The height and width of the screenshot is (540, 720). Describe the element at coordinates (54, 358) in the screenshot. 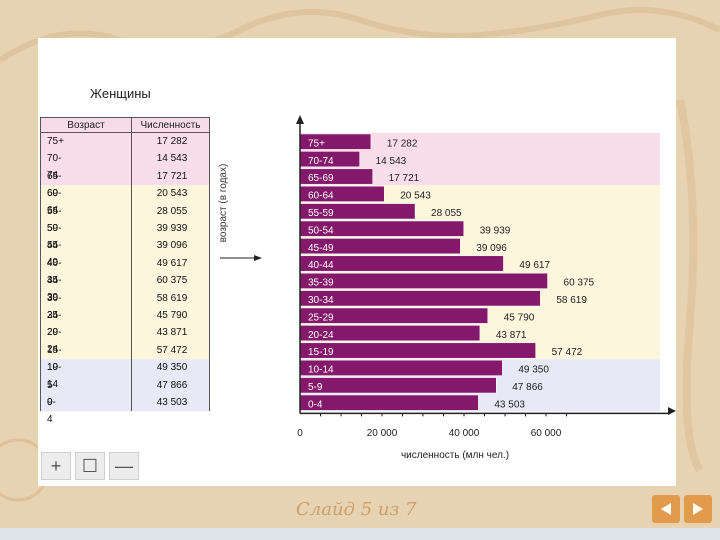

I see `table-cell-age: 15-19` at that location.